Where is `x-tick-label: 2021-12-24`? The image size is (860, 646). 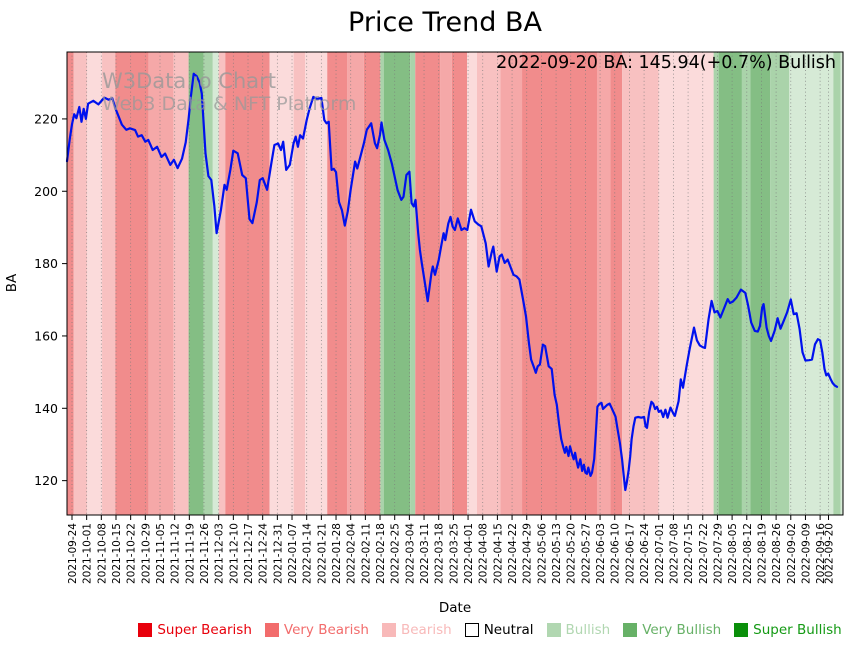 x-tick-label: 2021-12-24 is located at coordinates (264, 553).